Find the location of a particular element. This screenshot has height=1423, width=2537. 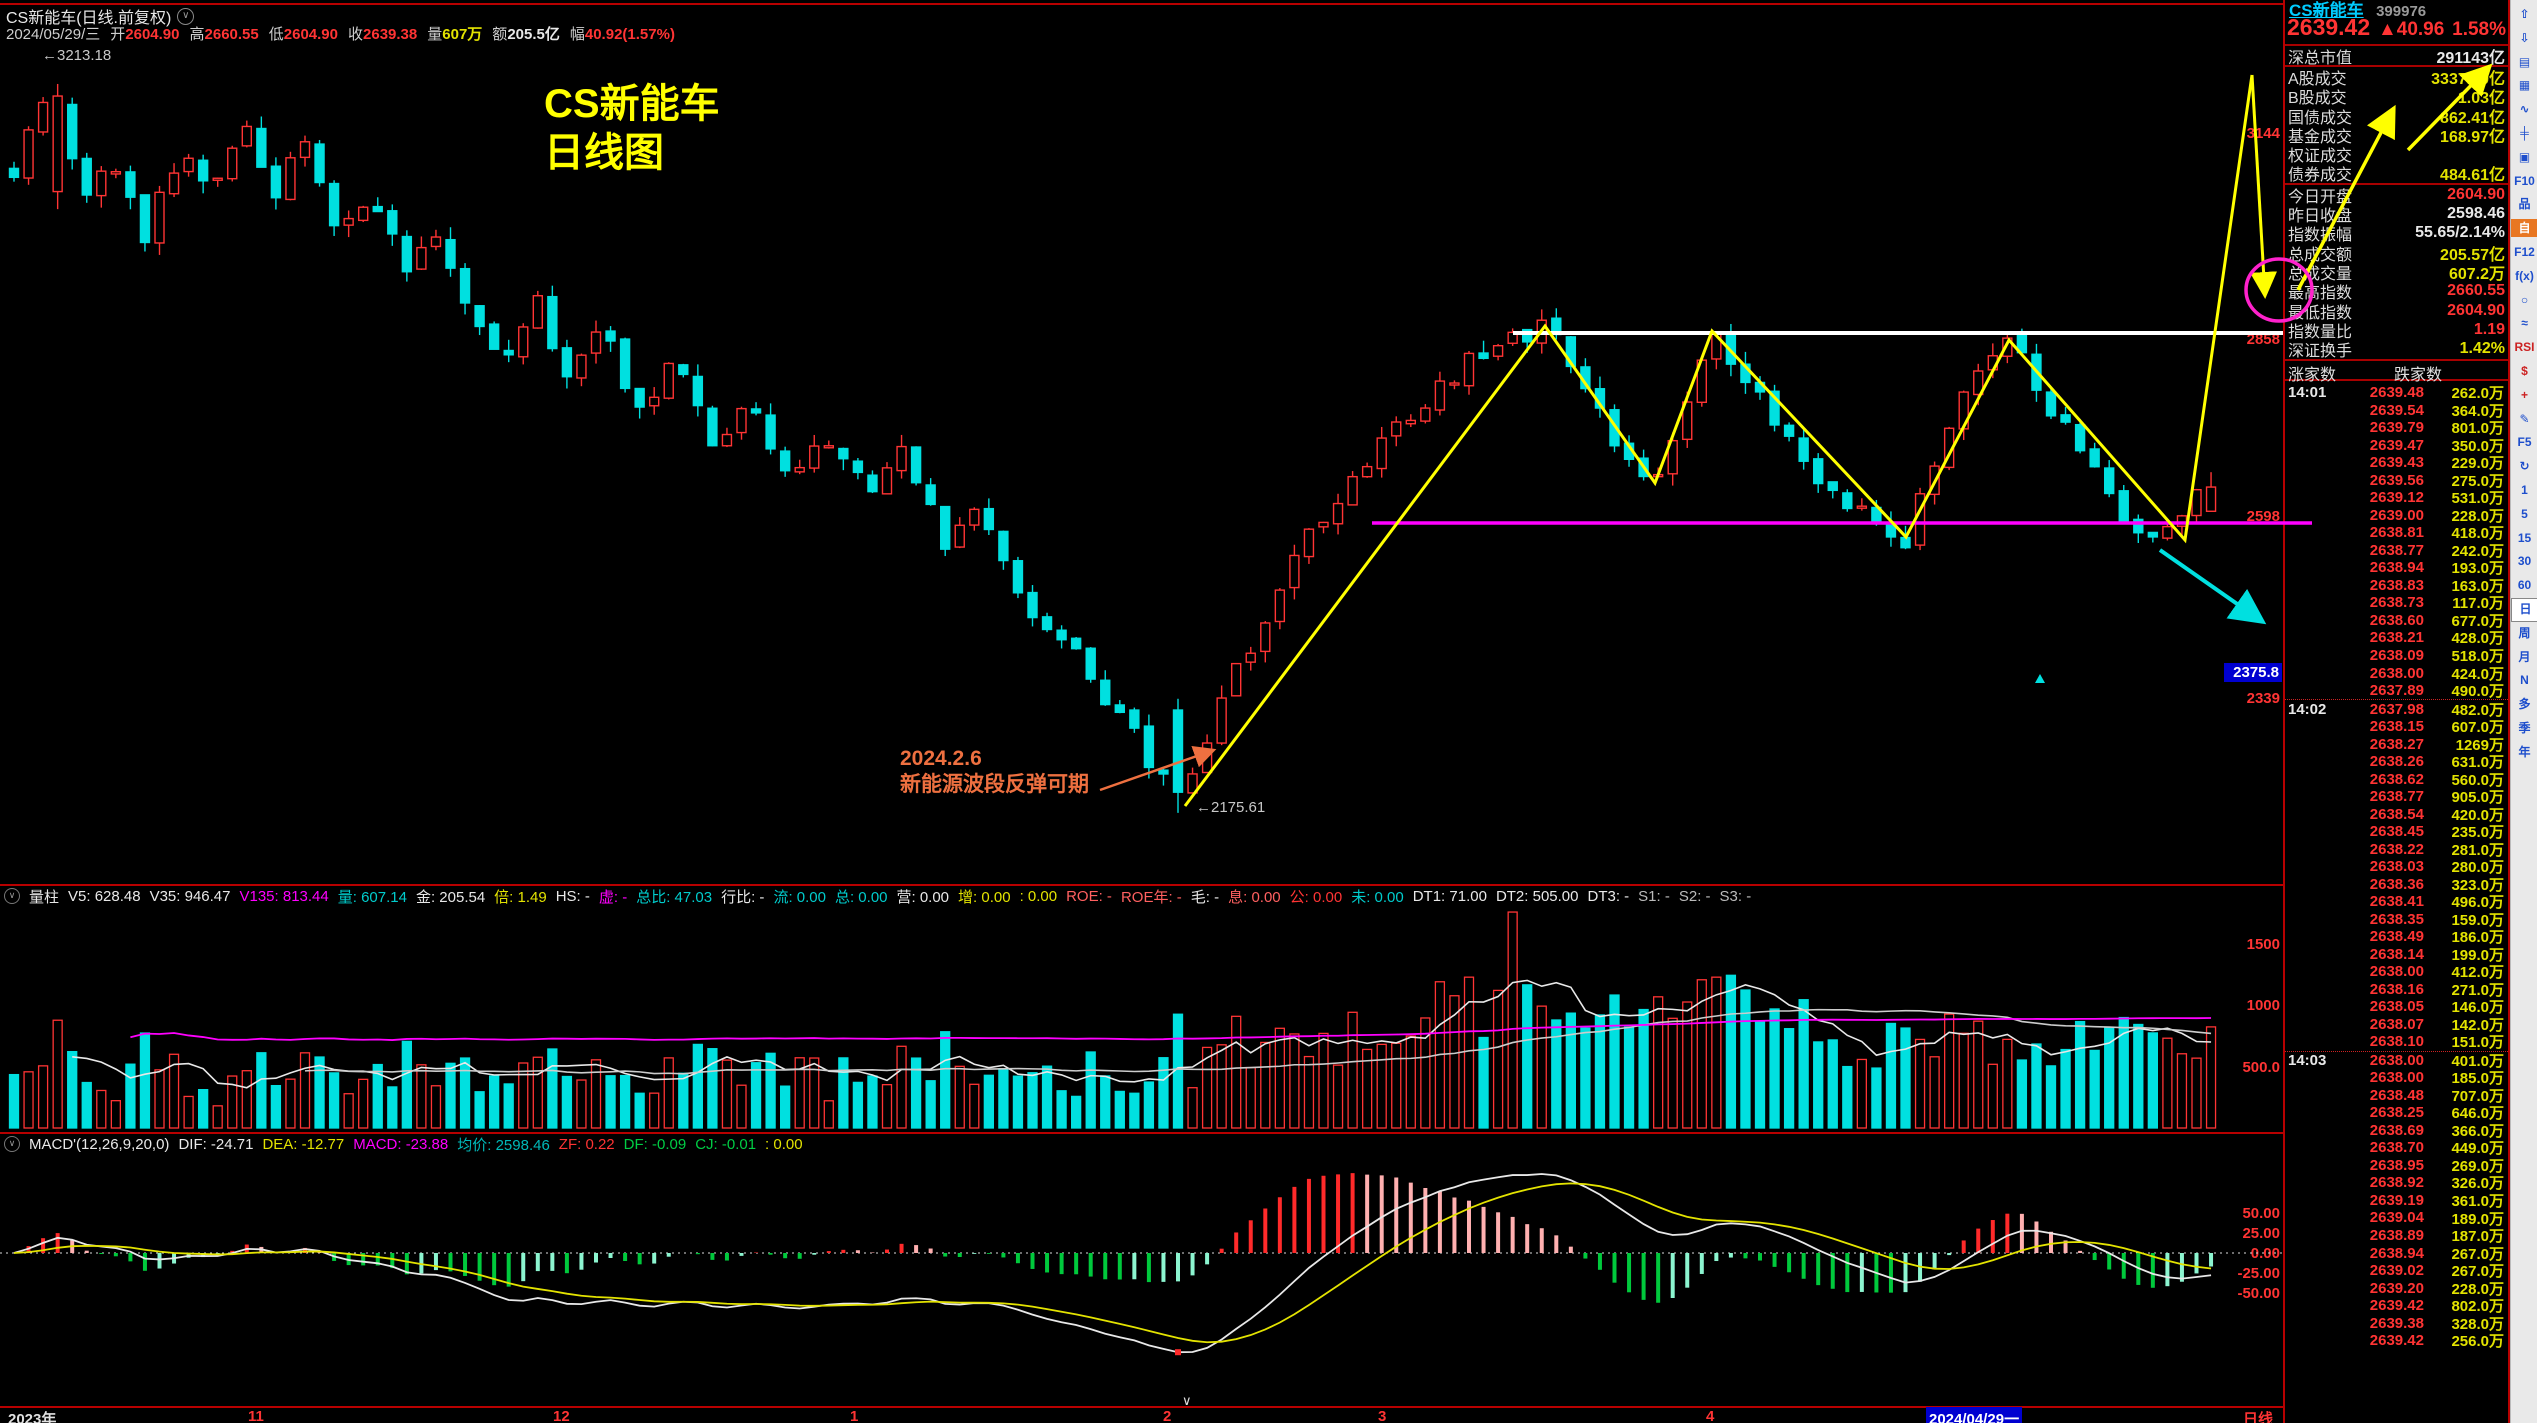

tick-row: 2639.12 531.0万 is located at coordinates (2396, 498).